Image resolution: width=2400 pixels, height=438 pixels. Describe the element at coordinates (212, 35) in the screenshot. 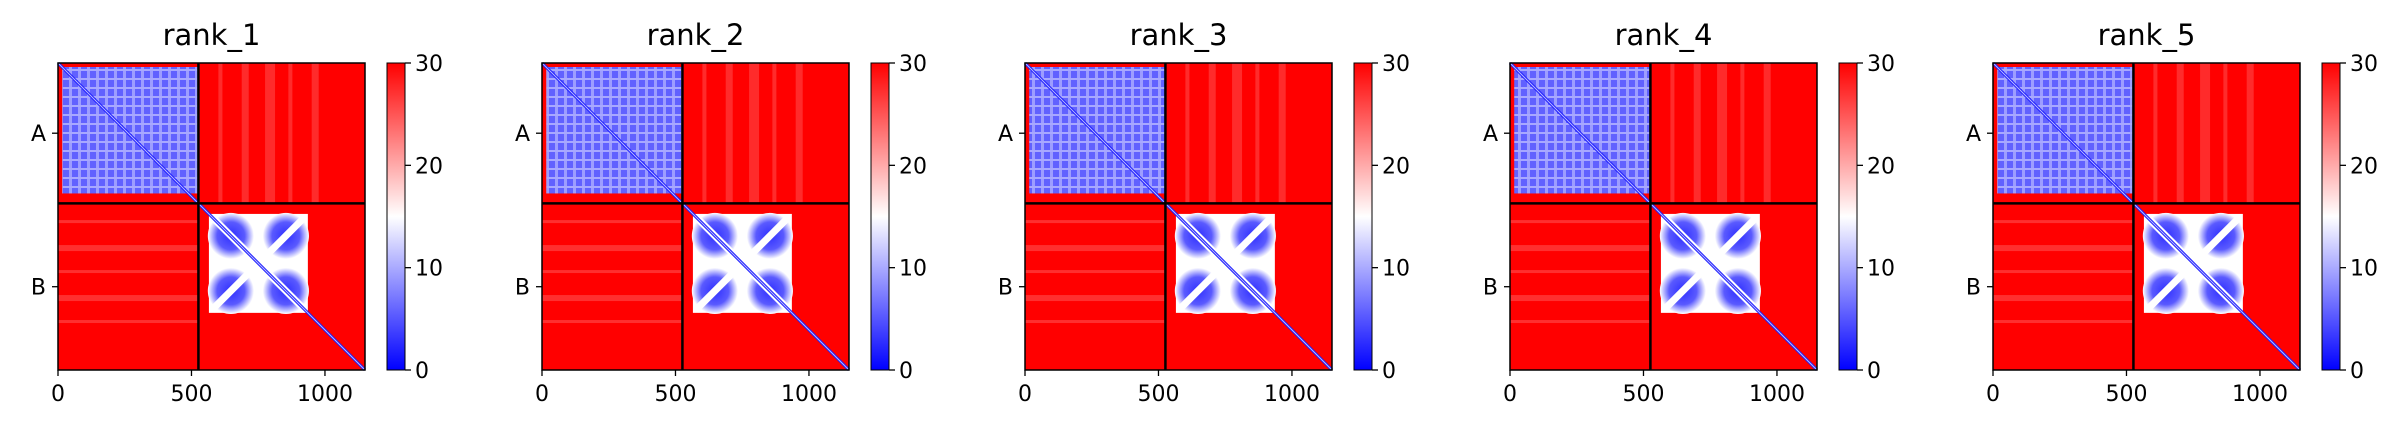

I see `panel-title: rank_1` at that location.